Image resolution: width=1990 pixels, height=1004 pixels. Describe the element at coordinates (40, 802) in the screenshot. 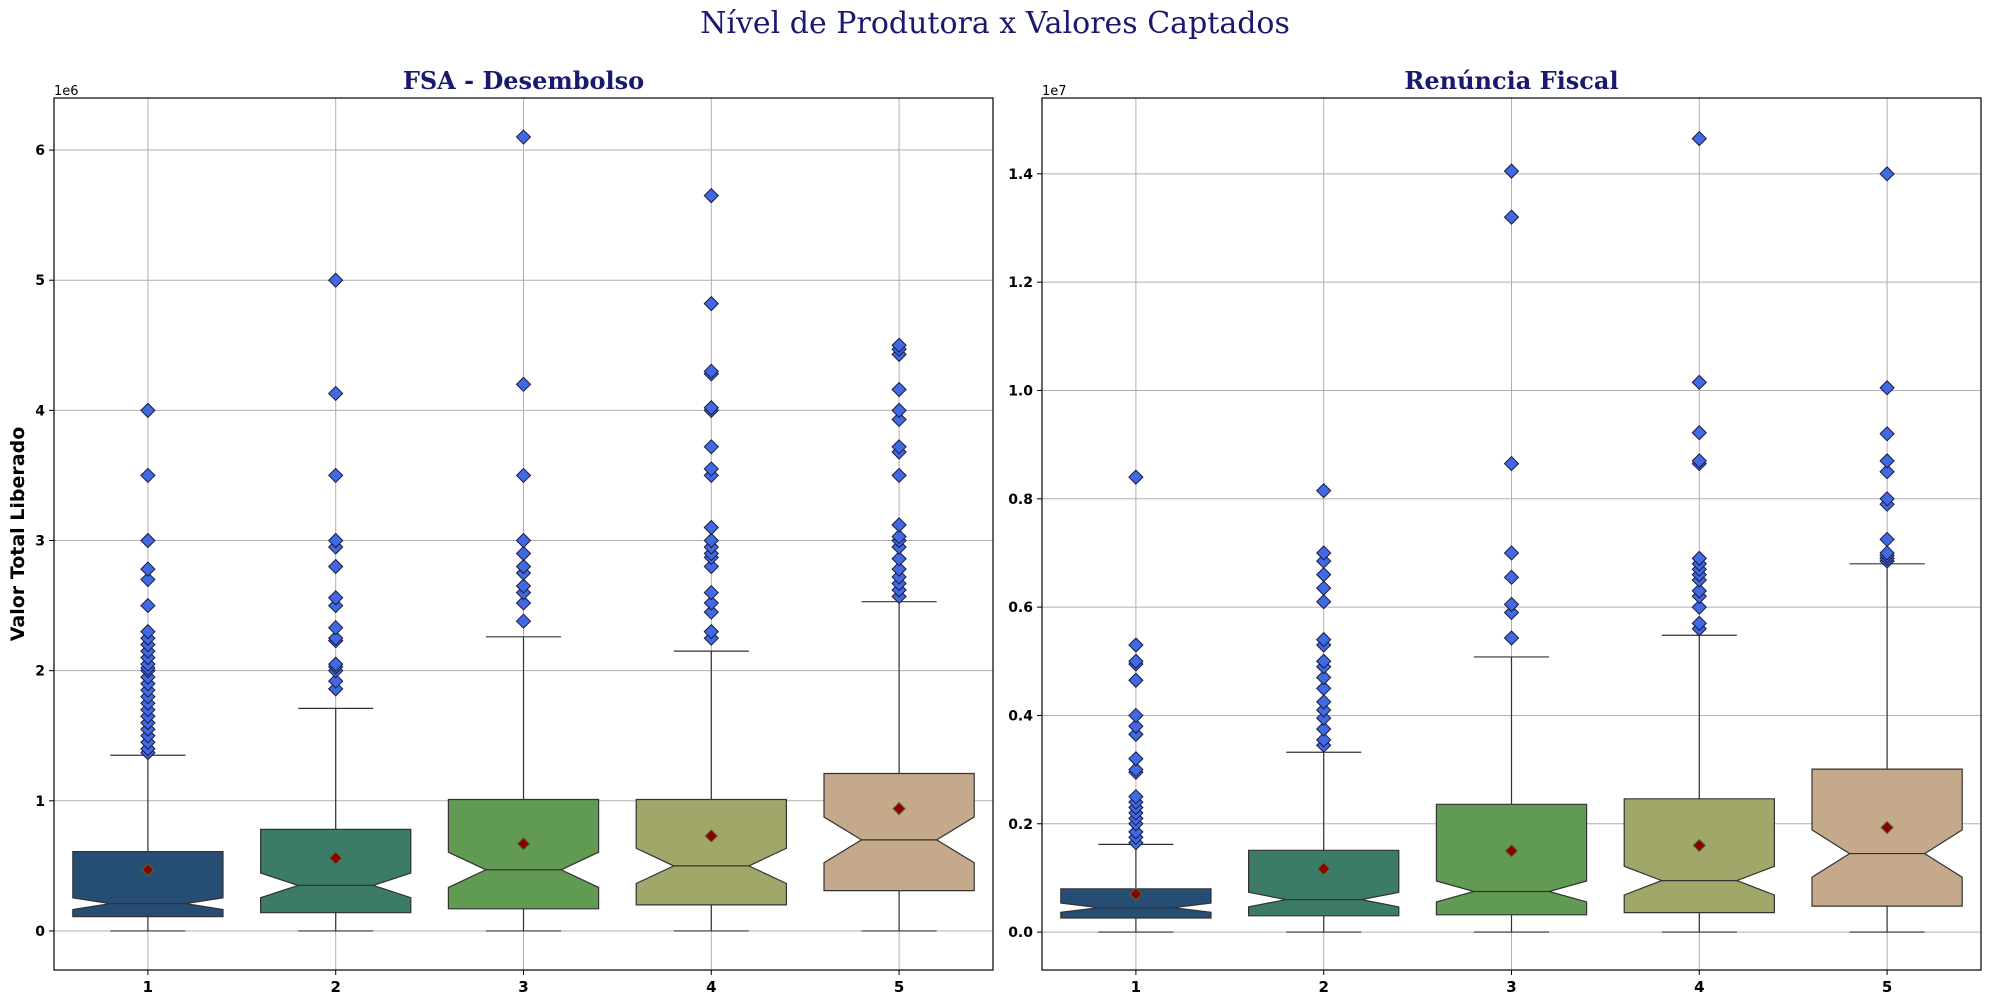

I see `y-tick-label: 1` at that location.